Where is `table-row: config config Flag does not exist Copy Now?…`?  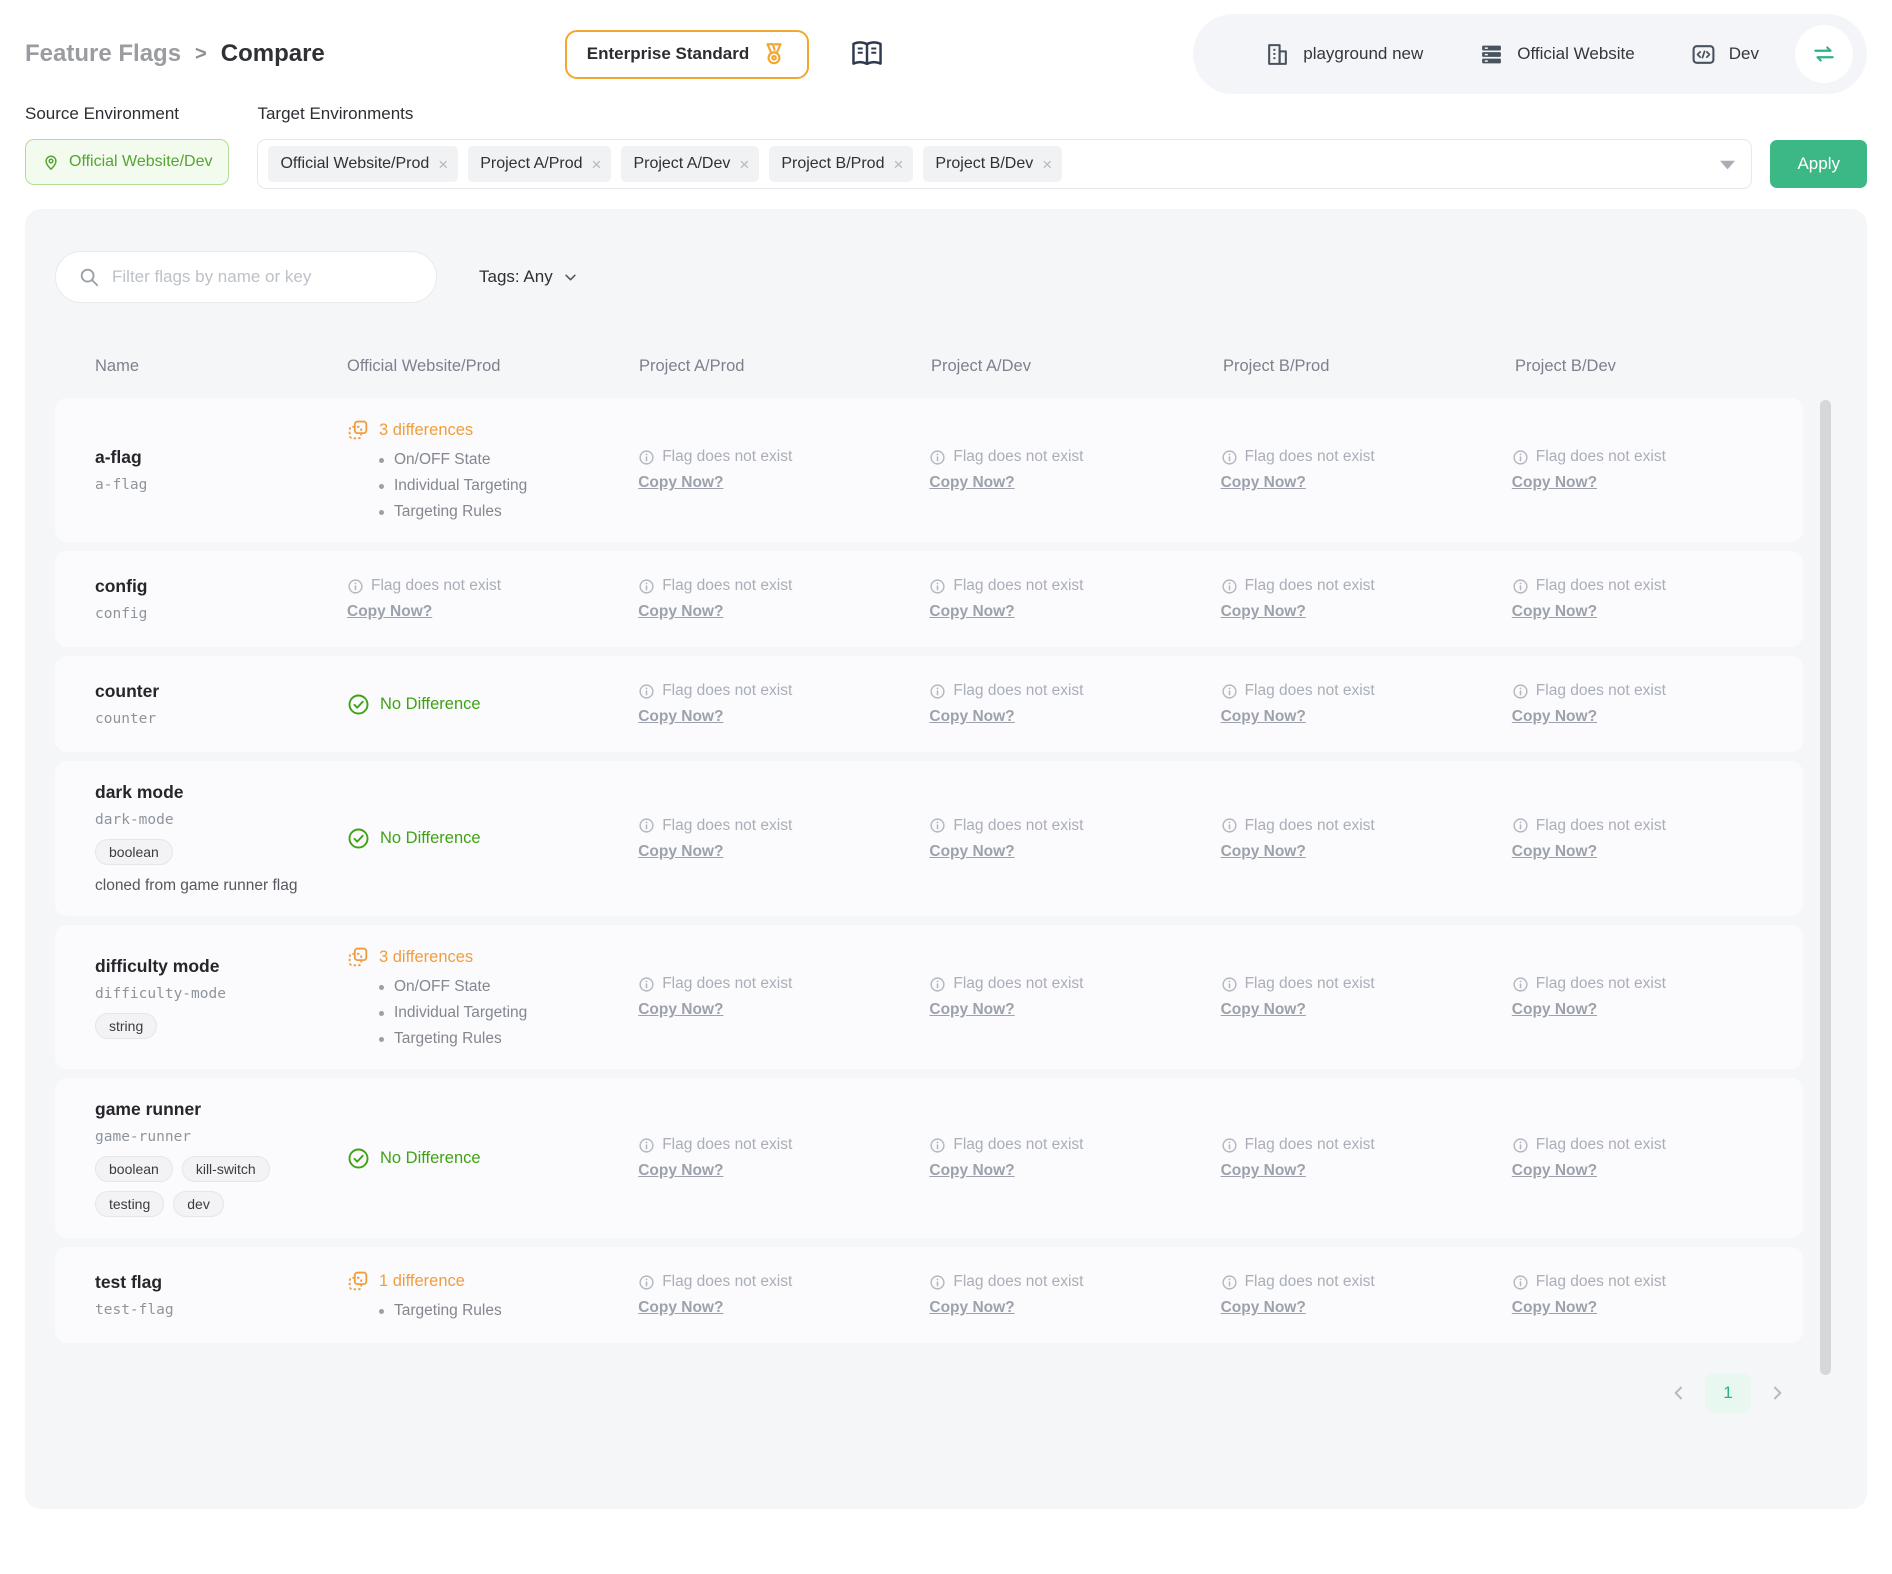
table-row: config config Flag does not exist Copy Now?… is located at coordinates (929, 599).